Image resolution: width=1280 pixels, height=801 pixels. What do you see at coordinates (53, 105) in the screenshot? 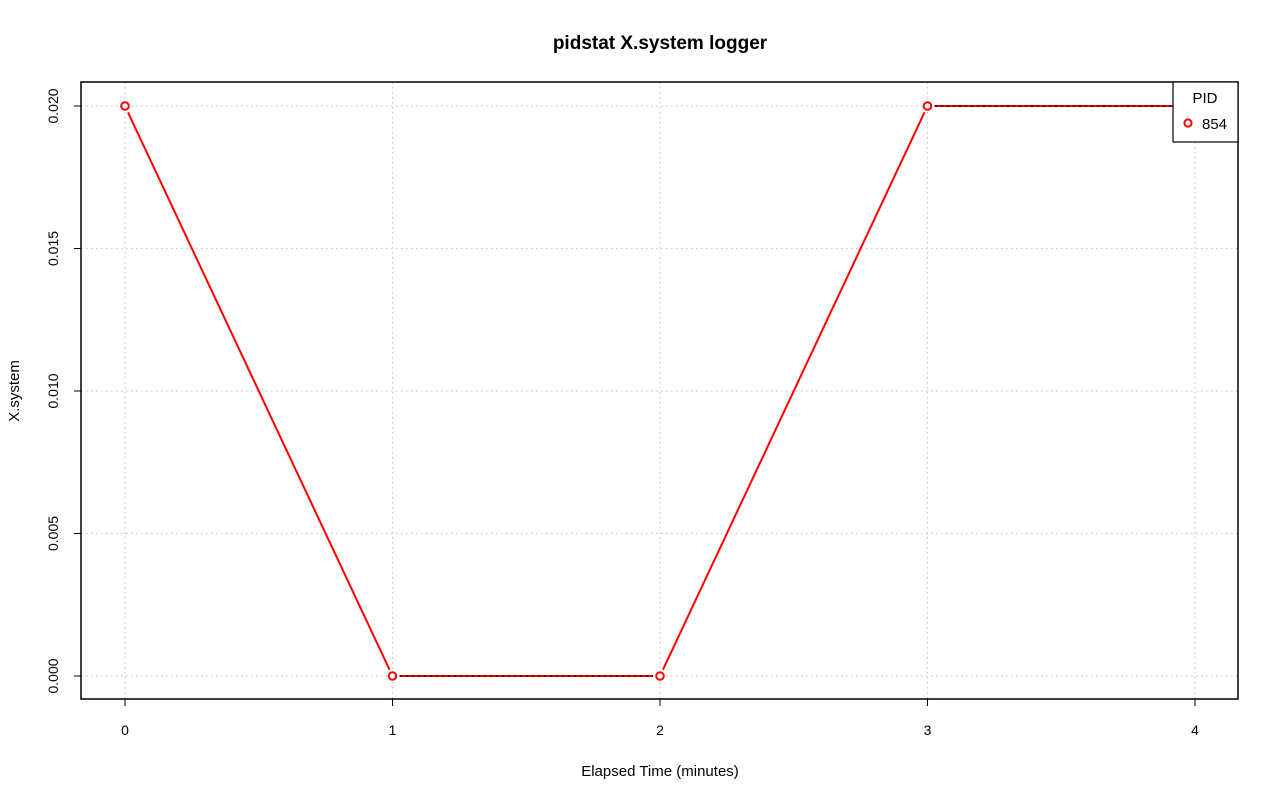
I see `y-tick-label: 0.020` at bounding box center [53, 105].